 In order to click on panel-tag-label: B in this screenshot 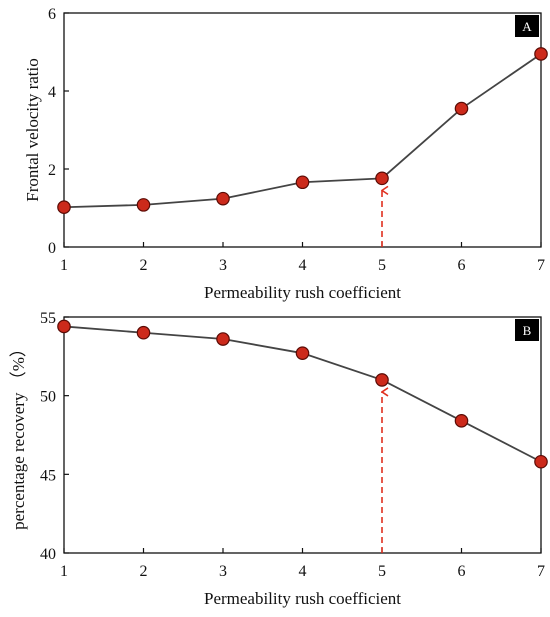, I will do `click(527, 330)`.